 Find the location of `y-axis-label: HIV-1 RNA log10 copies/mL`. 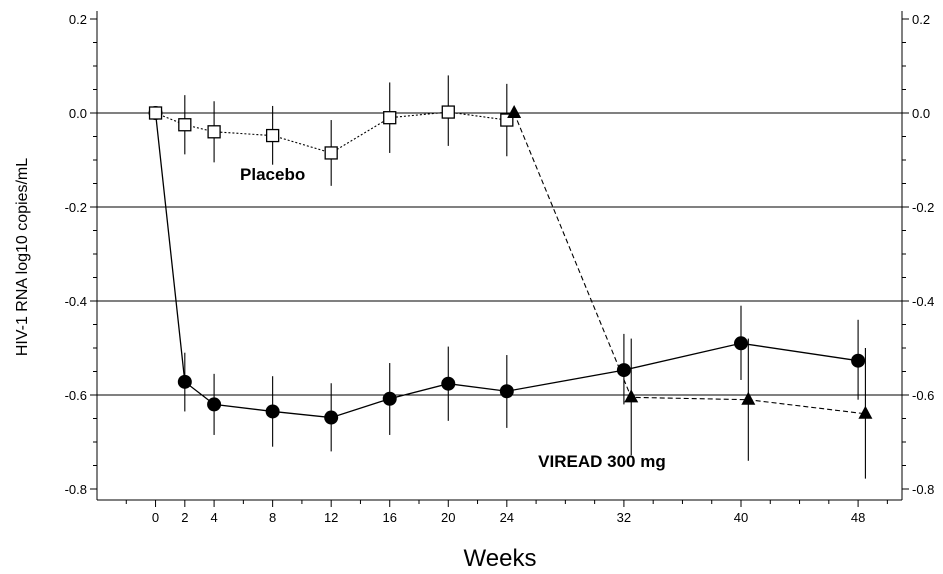

y-axis-label: HIV-1 RNA log10 copies/mL is located at coordinates (22, 257).